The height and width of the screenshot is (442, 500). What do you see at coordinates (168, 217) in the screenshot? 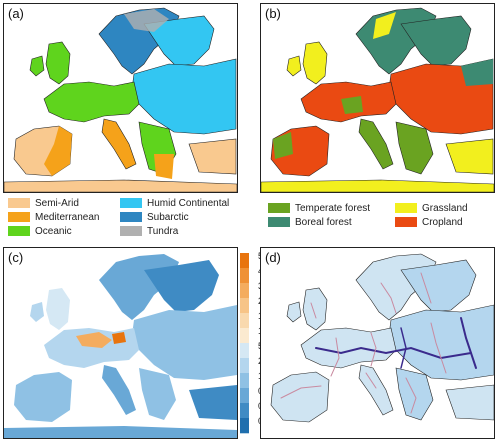
I see `legend-label: Subarctic` at bounding box center [168, 217].